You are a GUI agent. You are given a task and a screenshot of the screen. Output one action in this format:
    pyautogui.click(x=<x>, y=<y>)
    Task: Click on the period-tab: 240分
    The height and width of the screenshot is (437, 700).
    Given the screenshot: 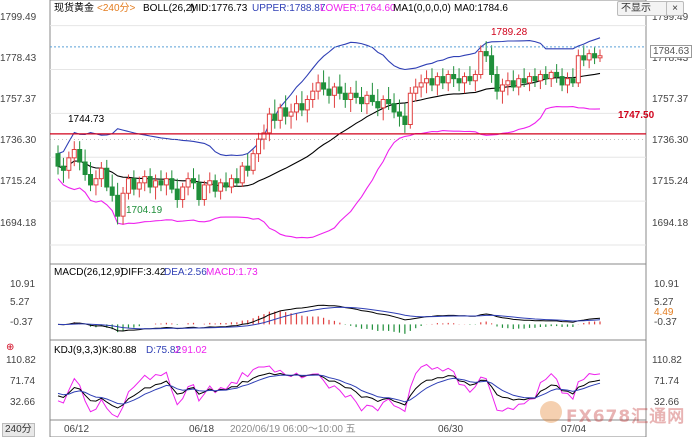 What is the action you would take?
    pyautogui.click(x=18, y=430)
    